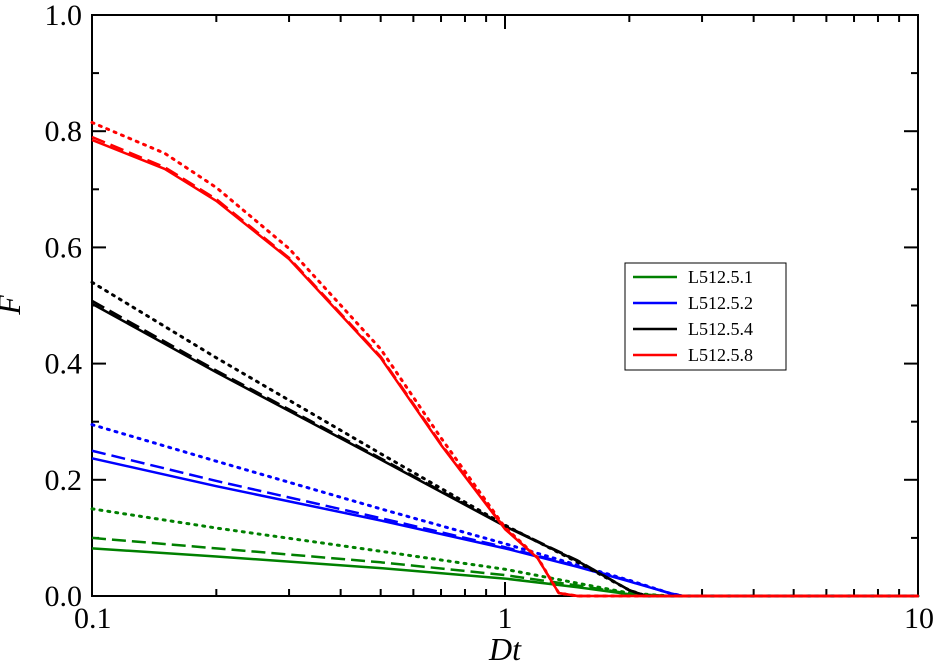 The image size is (938, 667). Describe the element at coordinates (64, 131) in the screenshot. I see `y-tick-label: 0.8` at that location.